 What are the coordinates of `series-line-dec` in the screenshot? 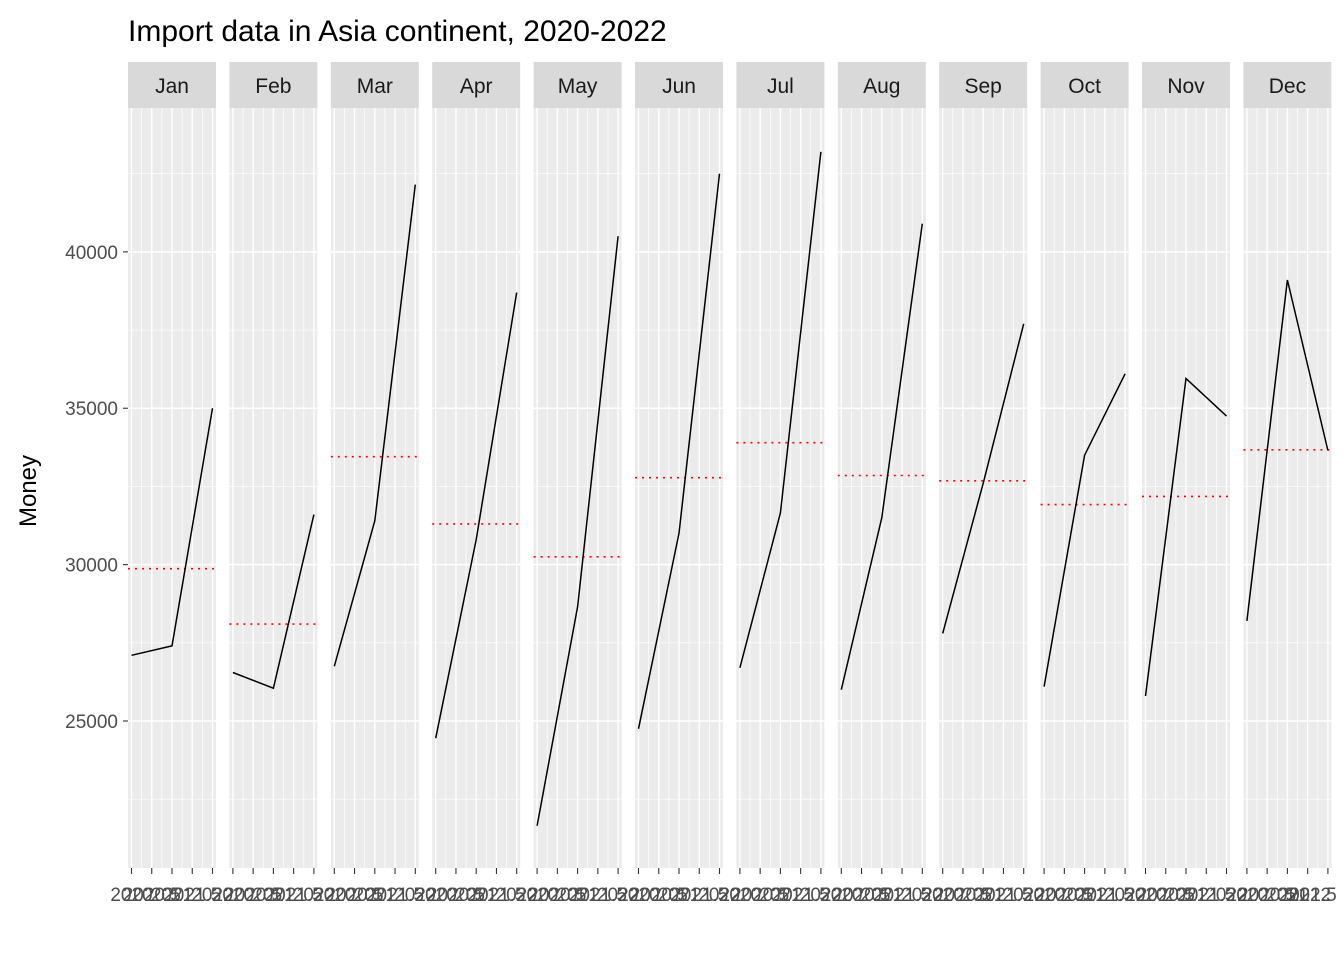 It's located at (1287, 450).